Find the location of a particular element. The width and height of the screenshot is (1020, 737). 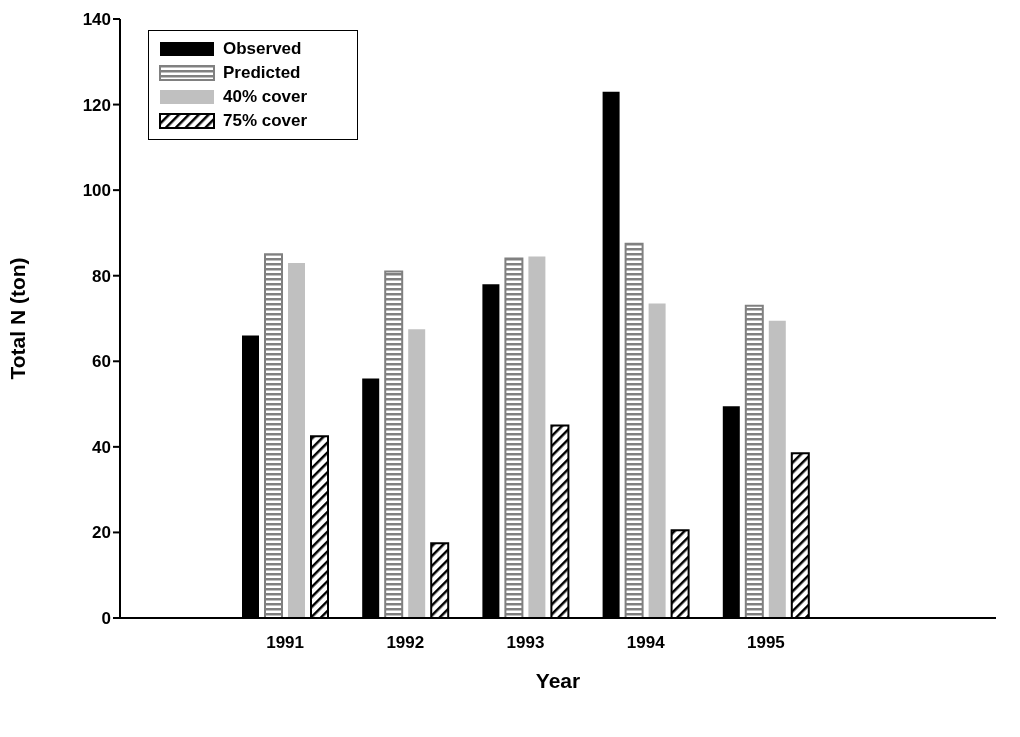

x-tick-label: 1992 is located at coordinates (405, 643).